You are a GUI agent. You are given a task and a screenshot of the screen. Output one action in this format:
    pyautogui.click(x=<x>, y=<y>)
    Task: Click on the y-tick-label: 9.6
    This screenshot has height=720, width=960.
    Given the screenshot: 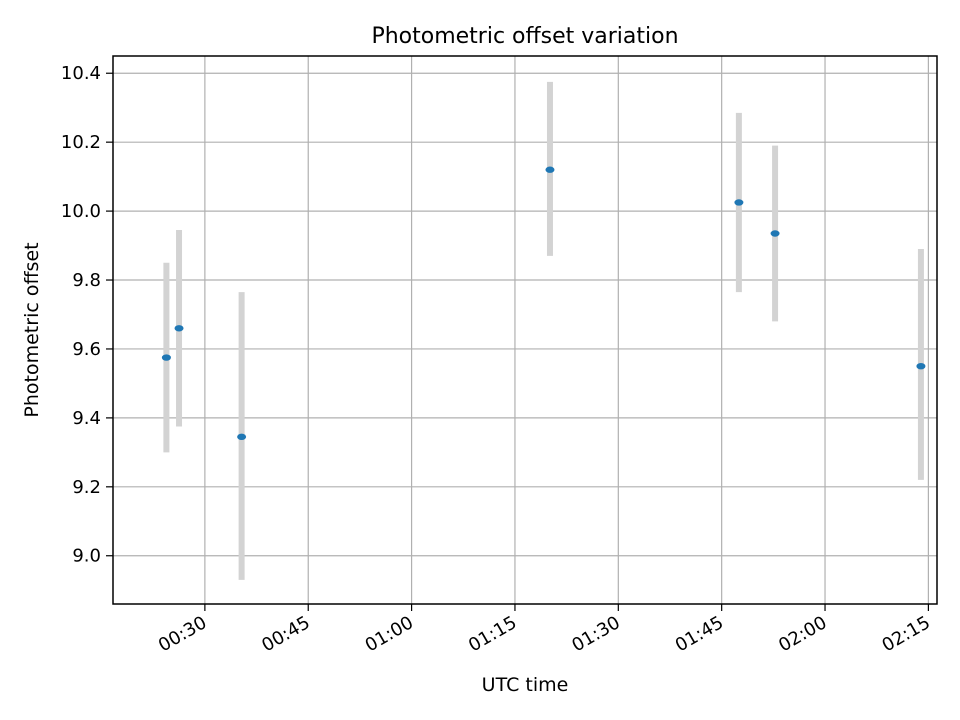 What is the action you would take?
    pyautogui.click(x=86, y=349)
    